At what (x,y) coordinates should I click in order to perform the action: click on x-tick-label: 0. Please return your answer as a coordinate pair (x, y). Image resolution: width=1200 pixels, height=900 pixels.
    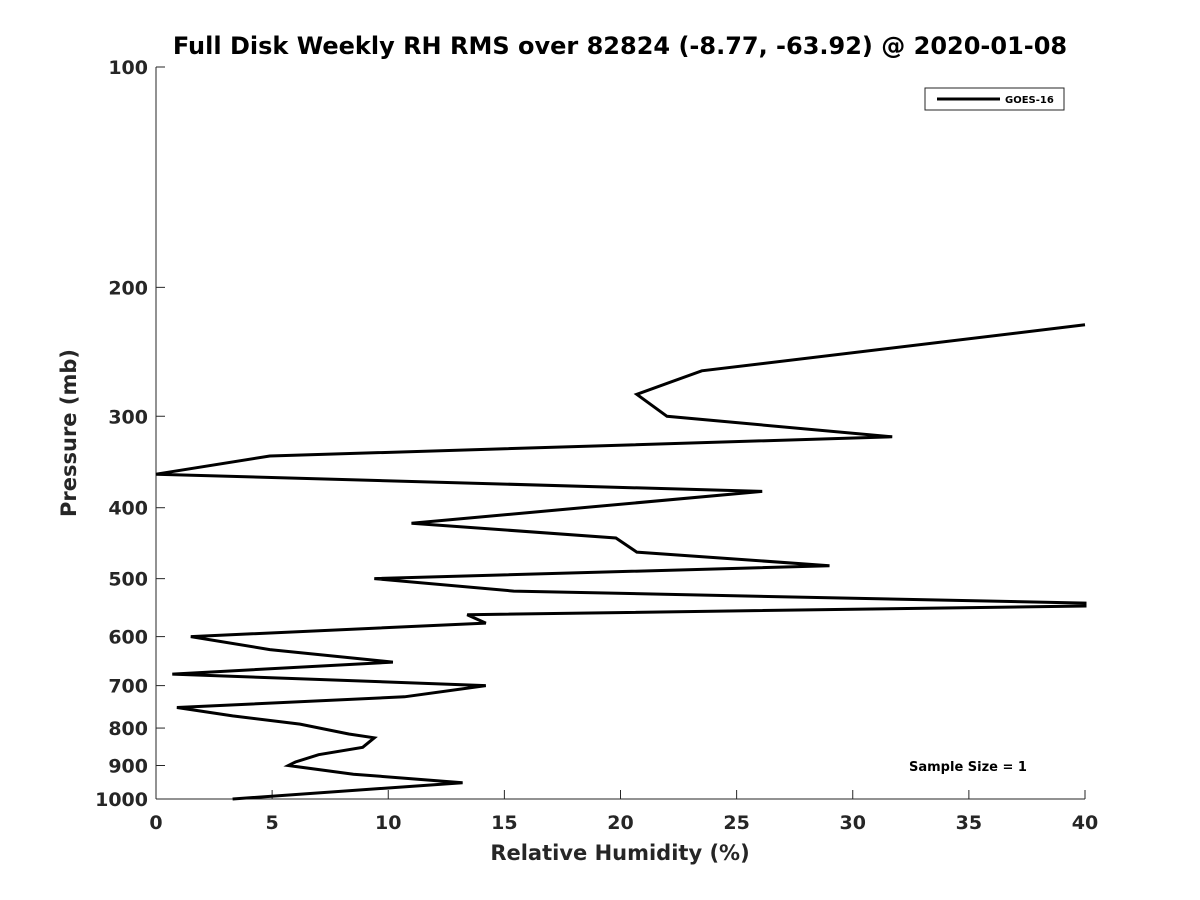
    Looking at the image, I should click on (155, 823).